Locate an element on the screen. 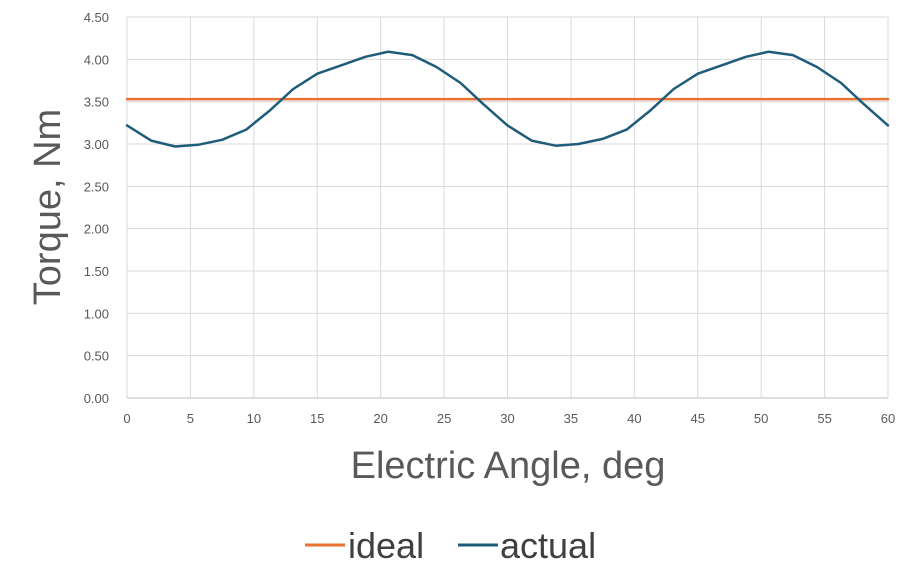 This screenshot has width=913, height=563. x-tick-label: 20 is located at coordinates (380, 418).